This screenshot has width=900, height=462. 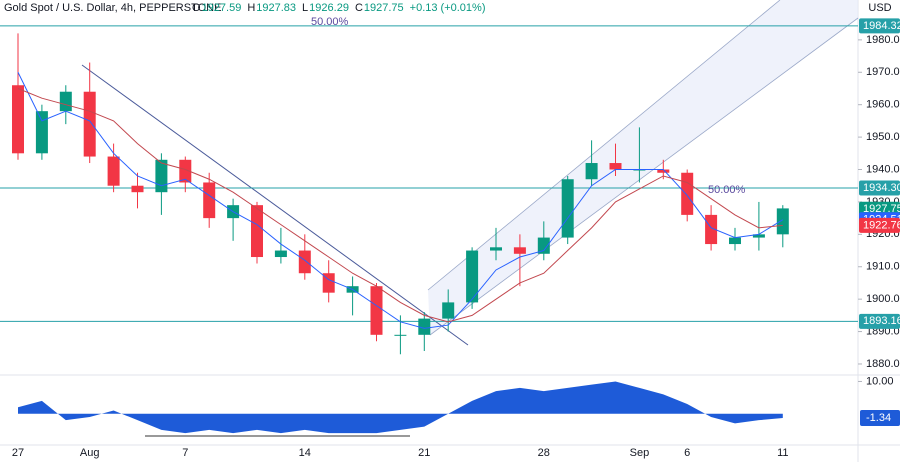 What do you see at coordinates (329, 8) in the screenshot?
I see `ohlc-value: 1926.29` at bounding box center [329, 8].